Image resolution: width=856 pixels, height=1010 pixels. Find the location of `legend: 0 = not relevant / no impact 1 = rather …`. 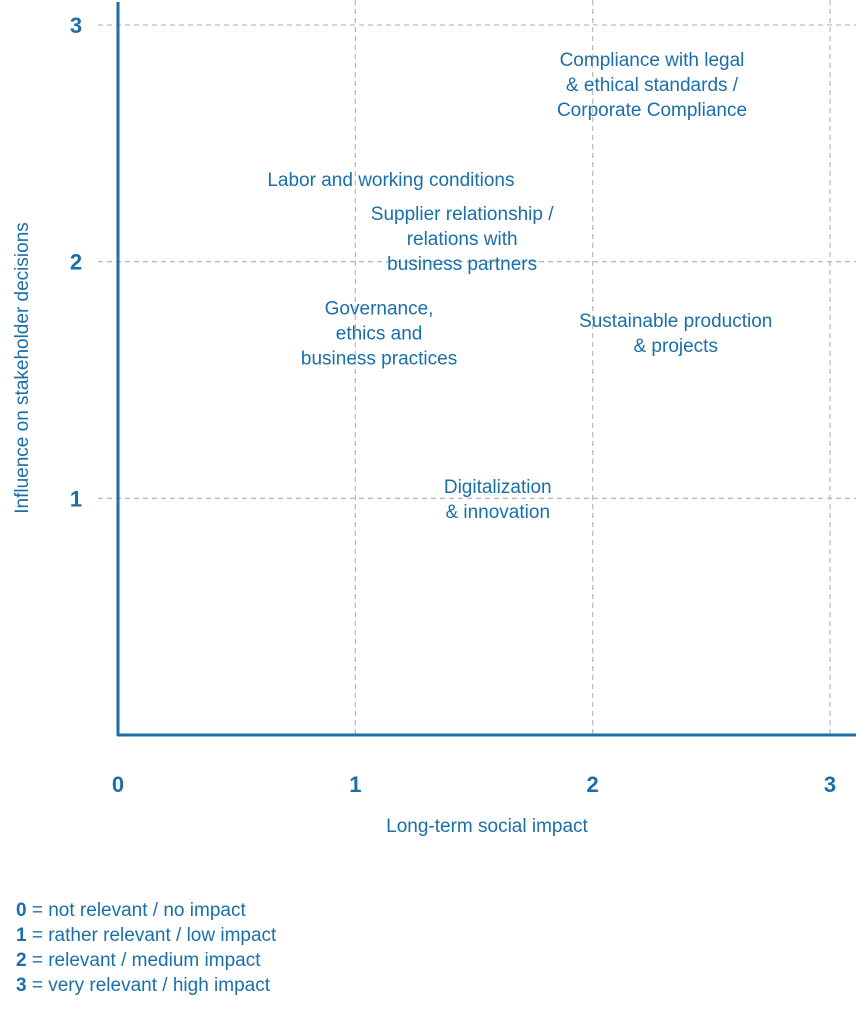

legend: 0 = not relevant / no impact 1 = rather … is located at coordinates (146, 948).